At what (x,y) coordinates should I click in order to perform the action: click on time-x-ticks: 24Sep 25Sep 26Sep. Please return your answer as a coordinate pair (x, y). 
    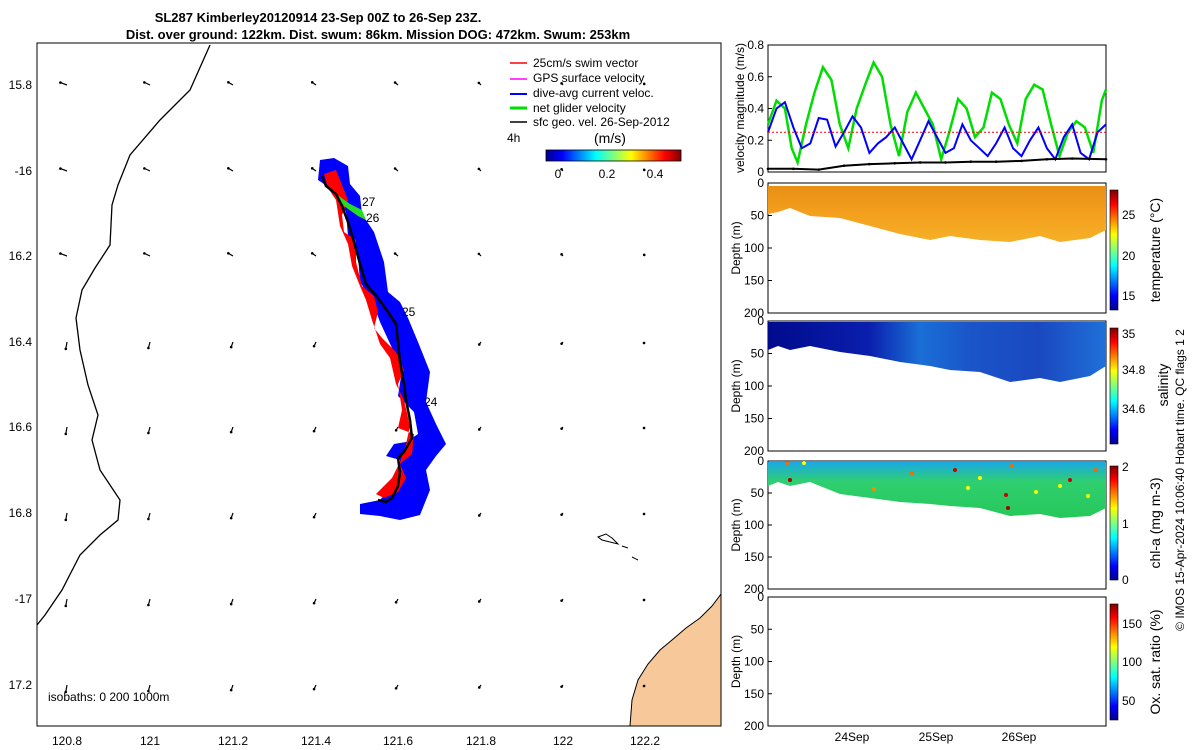
    Looking at the image, I should click on (936, 737).